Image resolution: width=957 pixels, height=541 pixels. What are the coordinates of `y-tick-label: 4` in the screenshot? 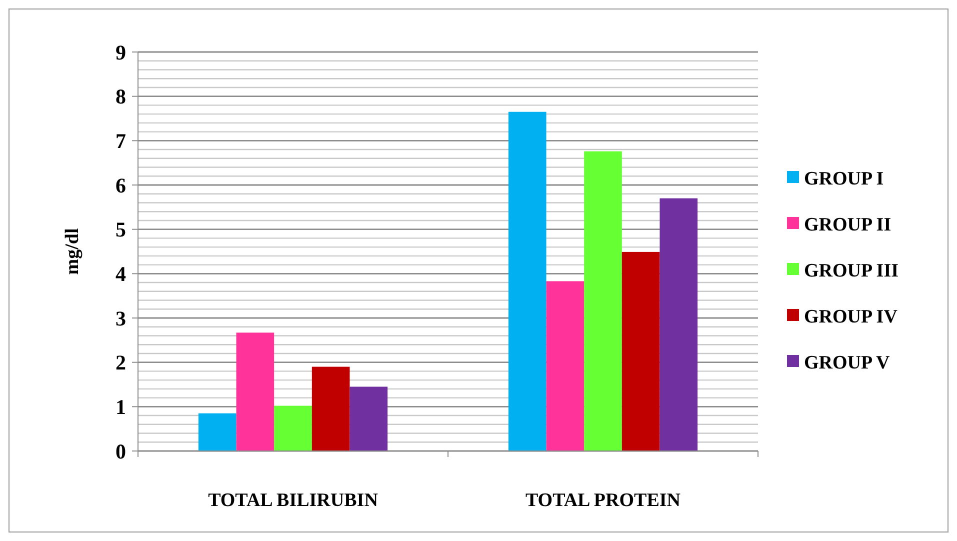 It's located at (121, 274).